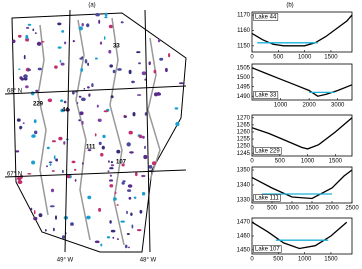  I want to click on chart-label: Lake 44, so click(266, 18).